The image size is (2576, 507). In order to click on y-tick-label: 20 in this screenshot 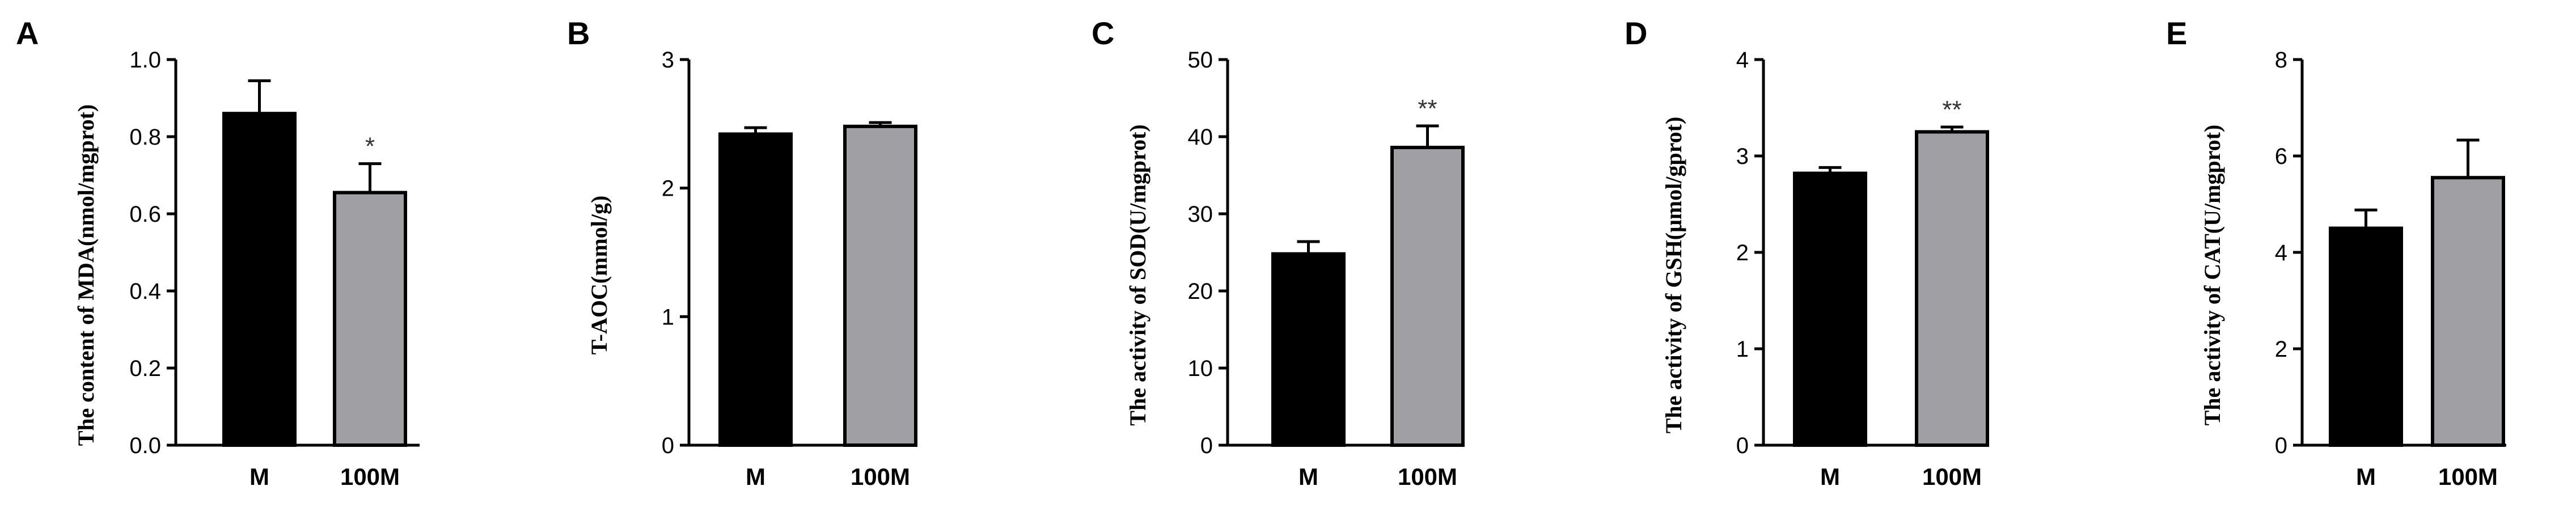, I will do `click(1200, 291)`.